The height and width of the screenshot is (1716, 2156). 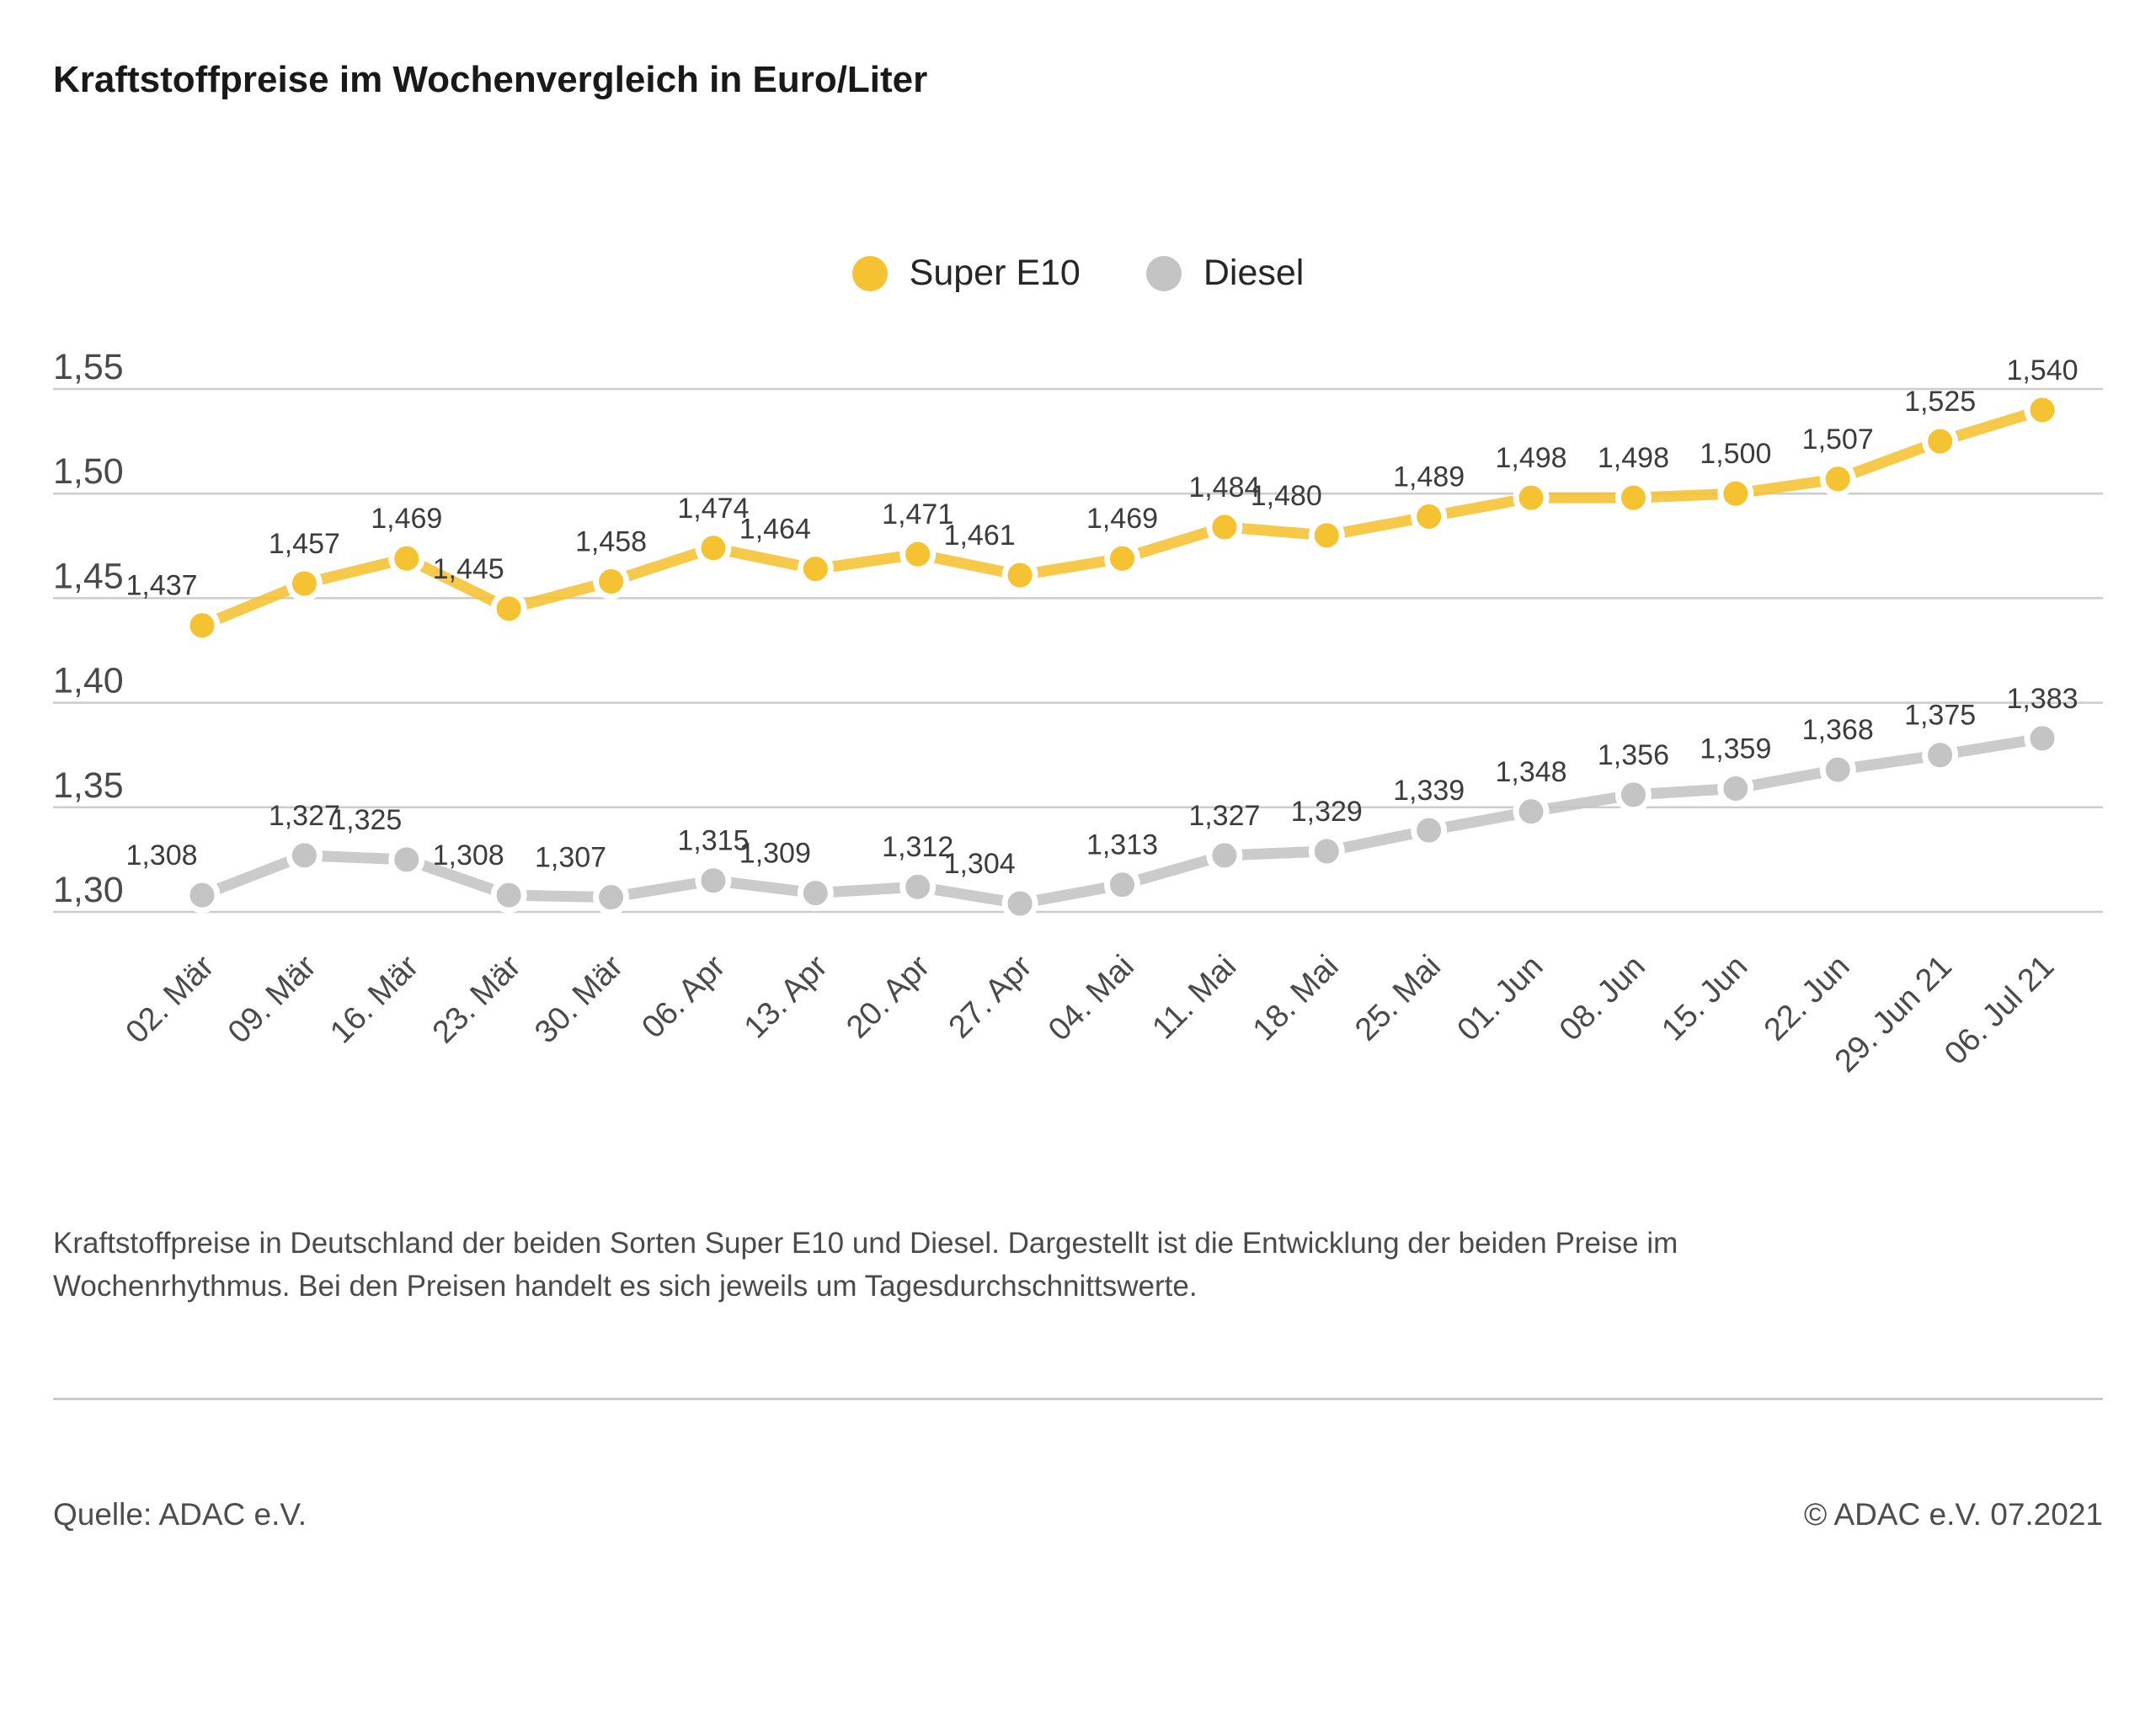 What do you see at coordinates (366, 820) in the screenshot?
I see `data-value-label-diesel: 1,325` at bounding box center [366, 820].